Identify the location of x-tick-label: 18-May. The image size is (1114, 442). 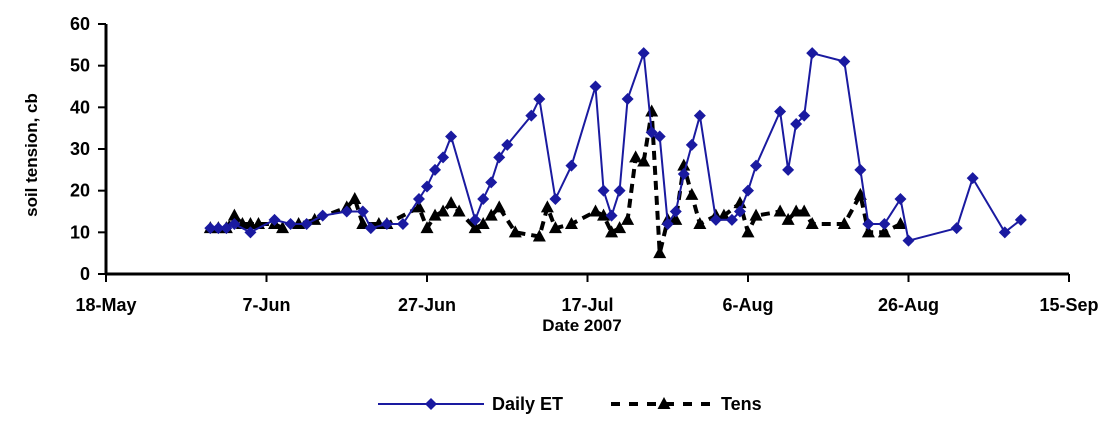
(105, 305).